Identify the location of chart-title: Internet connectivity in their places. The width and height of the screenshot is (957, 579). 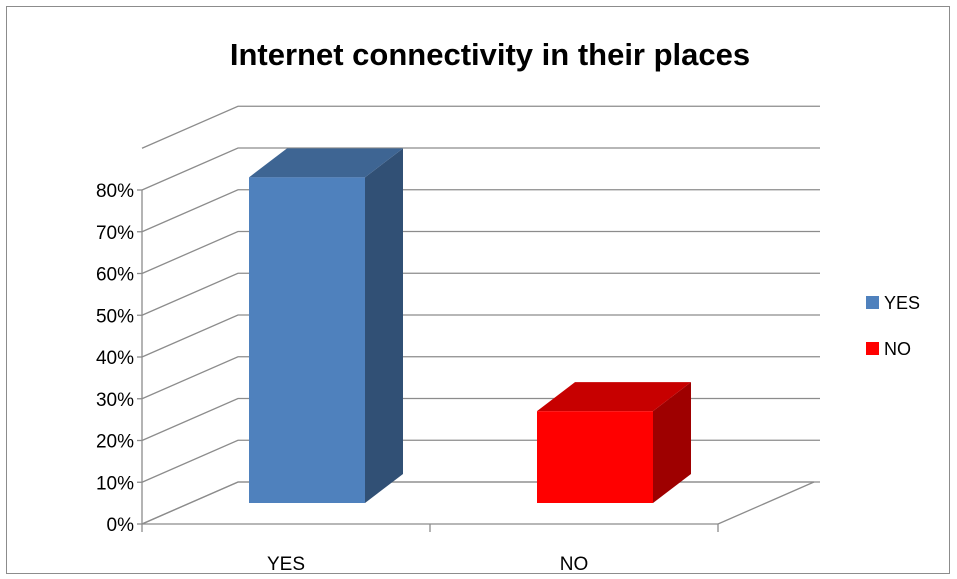
(490, 54).